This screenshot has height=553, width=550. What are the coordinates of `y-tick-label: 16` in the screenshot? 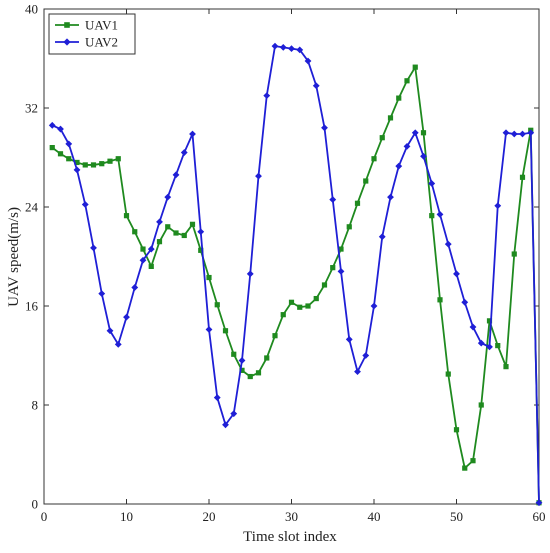 It's located at (32, 306).